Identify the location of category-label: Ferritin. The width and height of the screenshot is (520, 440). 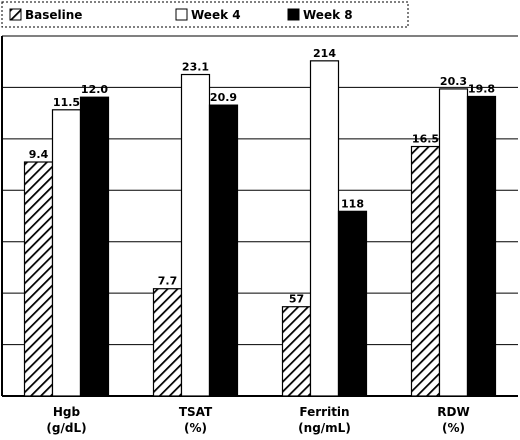
(324, 412).